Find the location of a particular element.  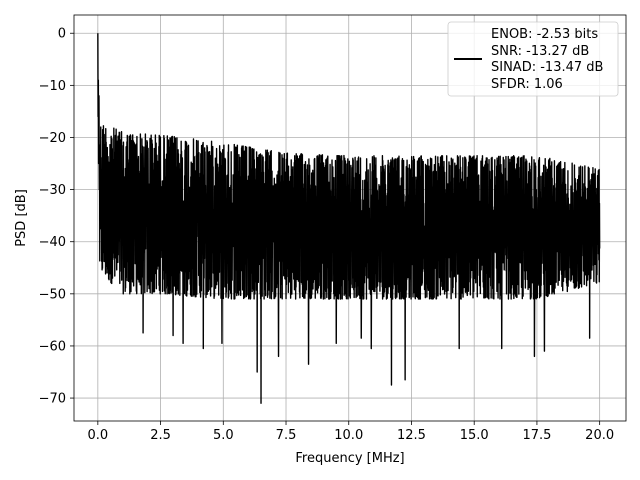

y-tick-label: −60 is located at coordinates (52, 346).